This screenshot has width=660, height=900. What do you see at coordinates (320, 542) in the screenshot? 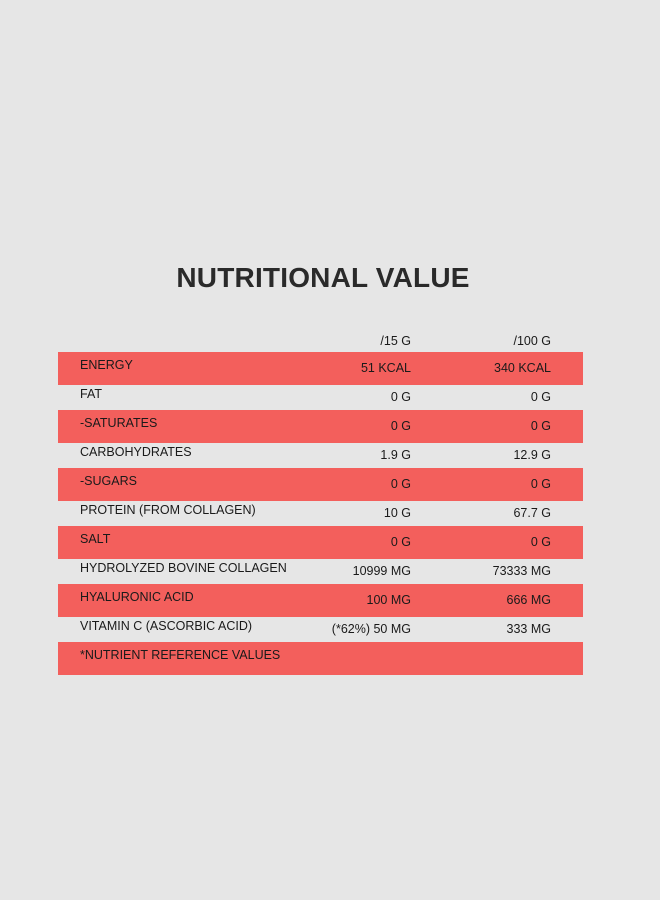
I see `table-row: SALT 0 G 0 G` at bounding box center [320, 542].